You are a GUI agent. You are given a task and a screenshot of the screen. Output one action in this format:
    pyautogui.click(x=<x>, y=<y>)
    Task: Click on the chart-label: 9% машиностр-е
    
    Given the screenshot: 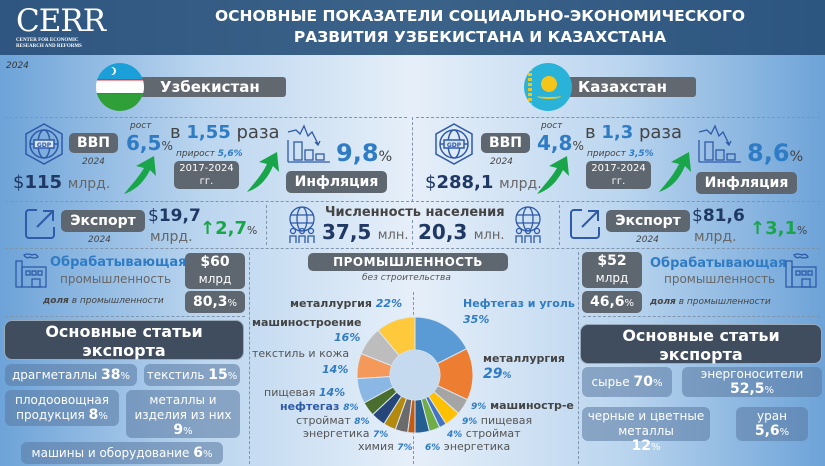 What is the action you would take?
    pyautogui.click(x=522, y=405)
    